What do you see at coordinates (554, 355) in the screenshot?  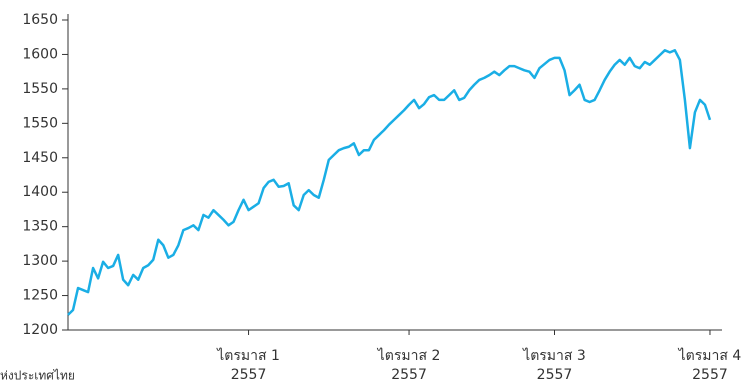 I see `x-tick-label: ไตรมาส 3` at bounding box center [554, 355].